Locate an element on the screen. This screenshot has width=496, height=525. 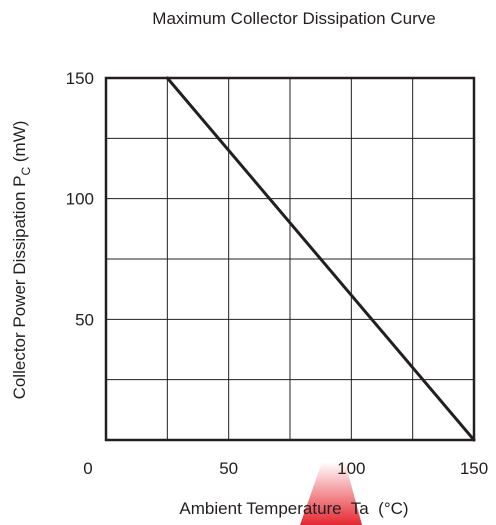
x-tick-label: 100 is located at coordinates (351, 468).